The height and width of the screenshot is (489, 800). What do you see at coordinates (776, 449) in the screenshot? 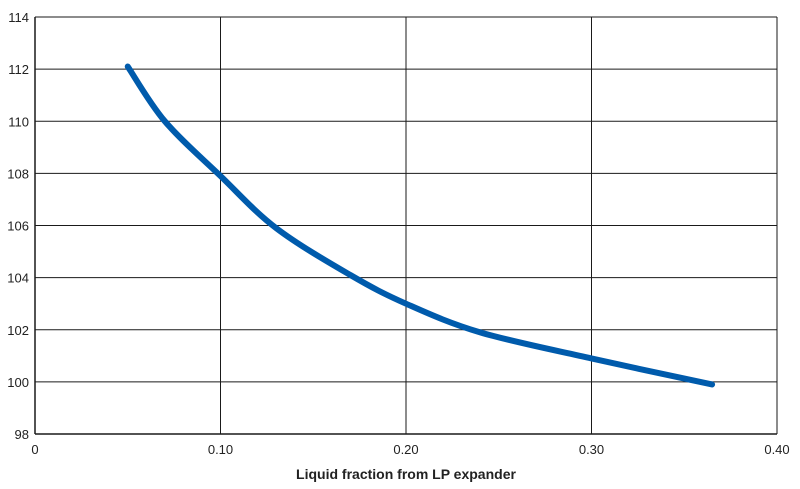
I see `x-tick-label-4: 0.40` at bounding box center [776, 449].